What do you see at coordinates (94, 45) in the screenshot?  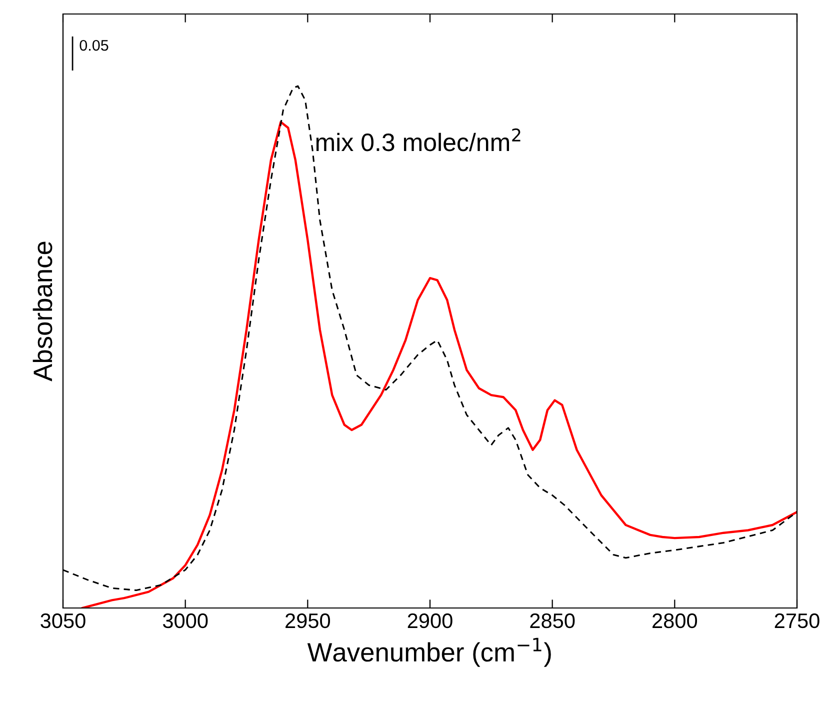 I see `text: 0.05` at bounding box center [94, 45].